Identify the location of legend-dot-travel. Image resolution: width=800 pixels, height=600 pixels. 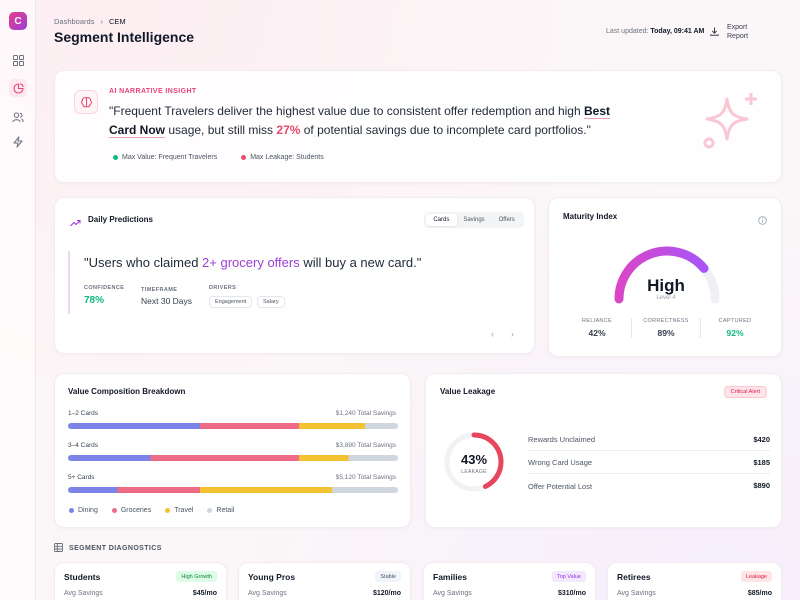
(168, 510).